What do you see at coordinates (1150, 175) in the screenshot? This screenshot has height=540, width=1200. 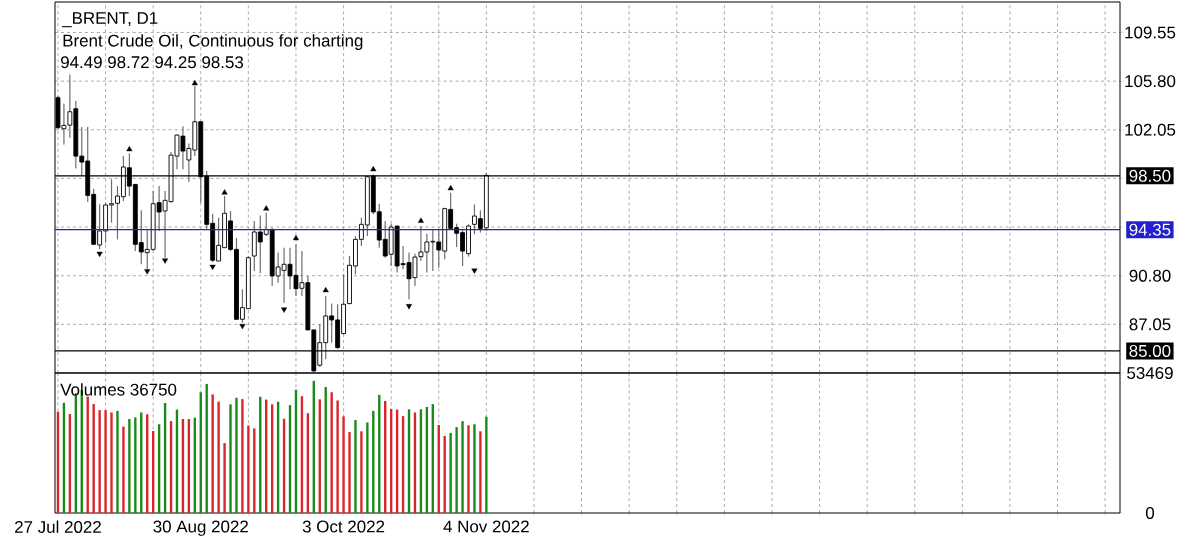 I see `ref-line-label: 98.50` at bounding box center [1150, 175].